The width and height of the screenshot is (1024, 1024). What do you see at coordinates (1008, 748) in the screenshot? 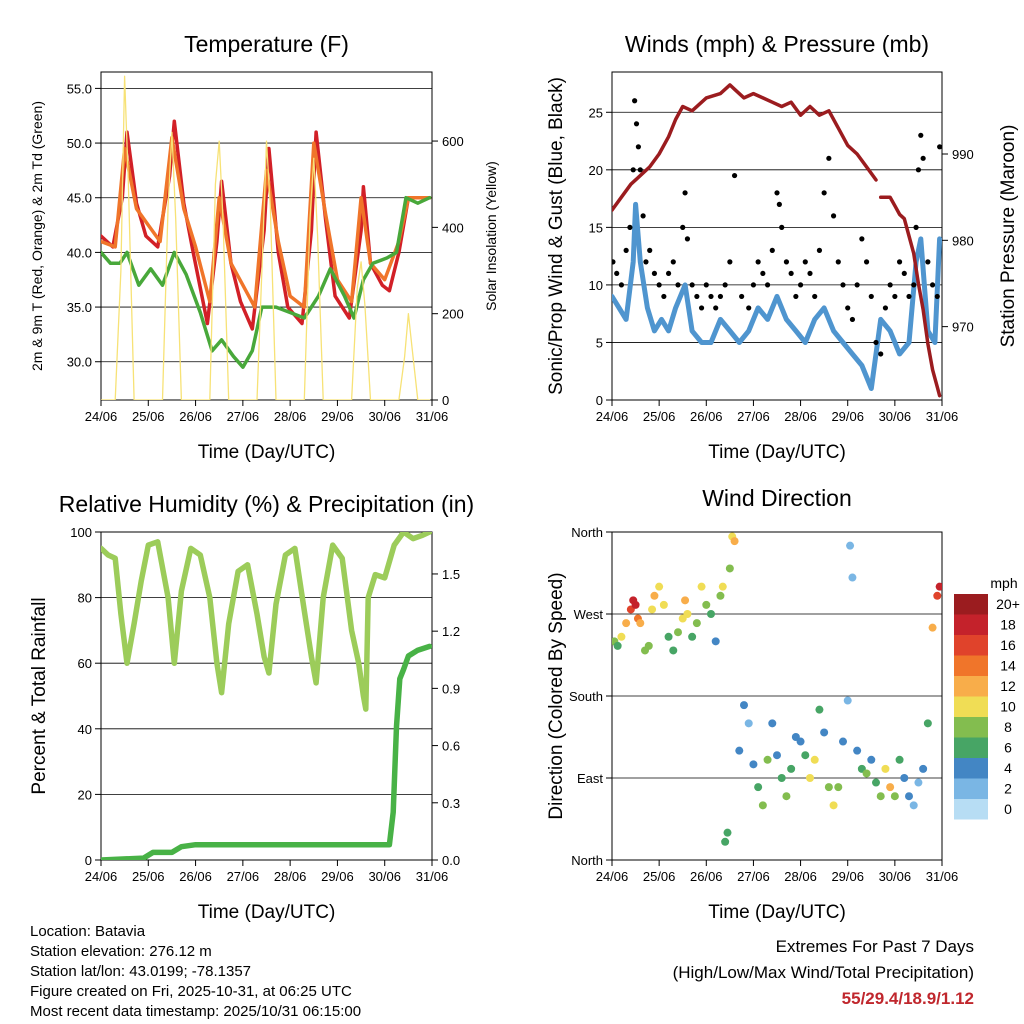
I see `legend-label: 6` at bounding box center [1008, 748].